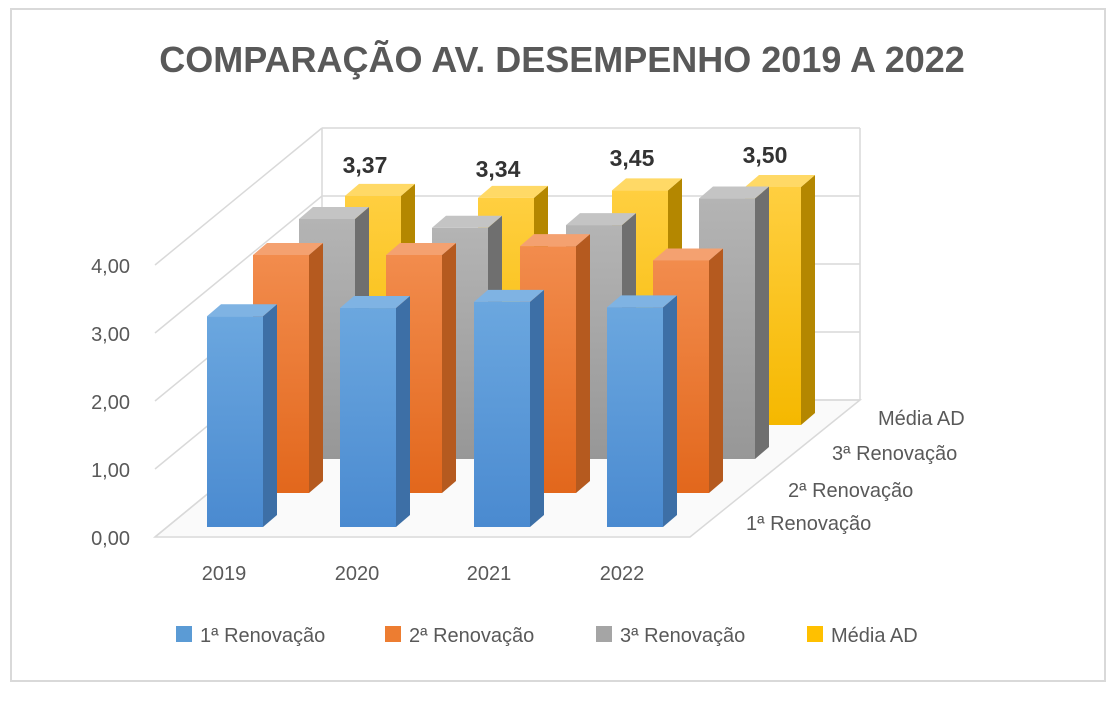 Image resolution: width=1116 pixels, height=710 pixels. What do you see at coordinates (682, 636) in the screenshot?
I see `legend-label: 3ª Renovação` at bounding box center [682, 636].